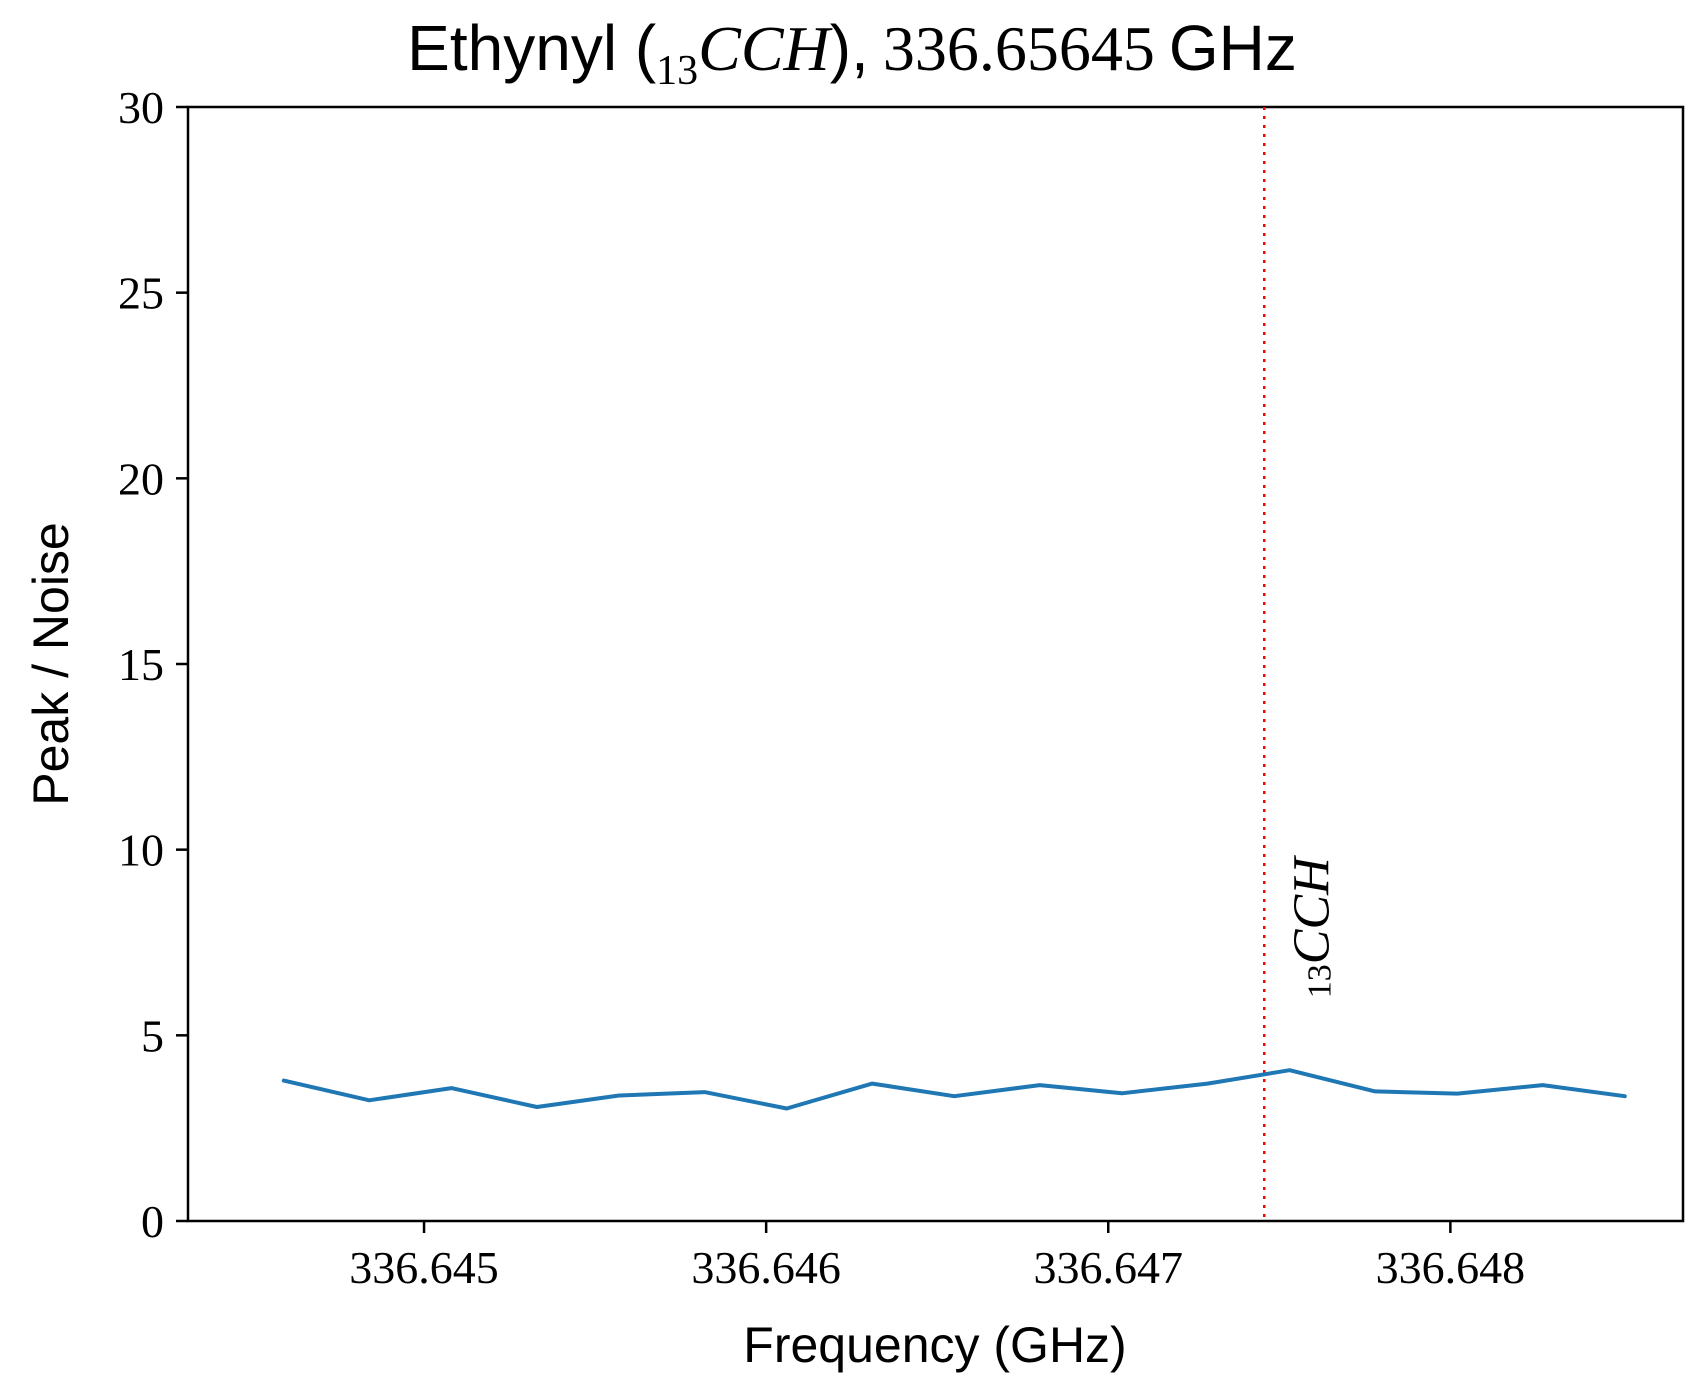 The image size is (1704, 1399). What do you see at coordinates (152, 1035) in the screenshot?
I see `y-tick-label: 5` at bounding box center [152, 1035].